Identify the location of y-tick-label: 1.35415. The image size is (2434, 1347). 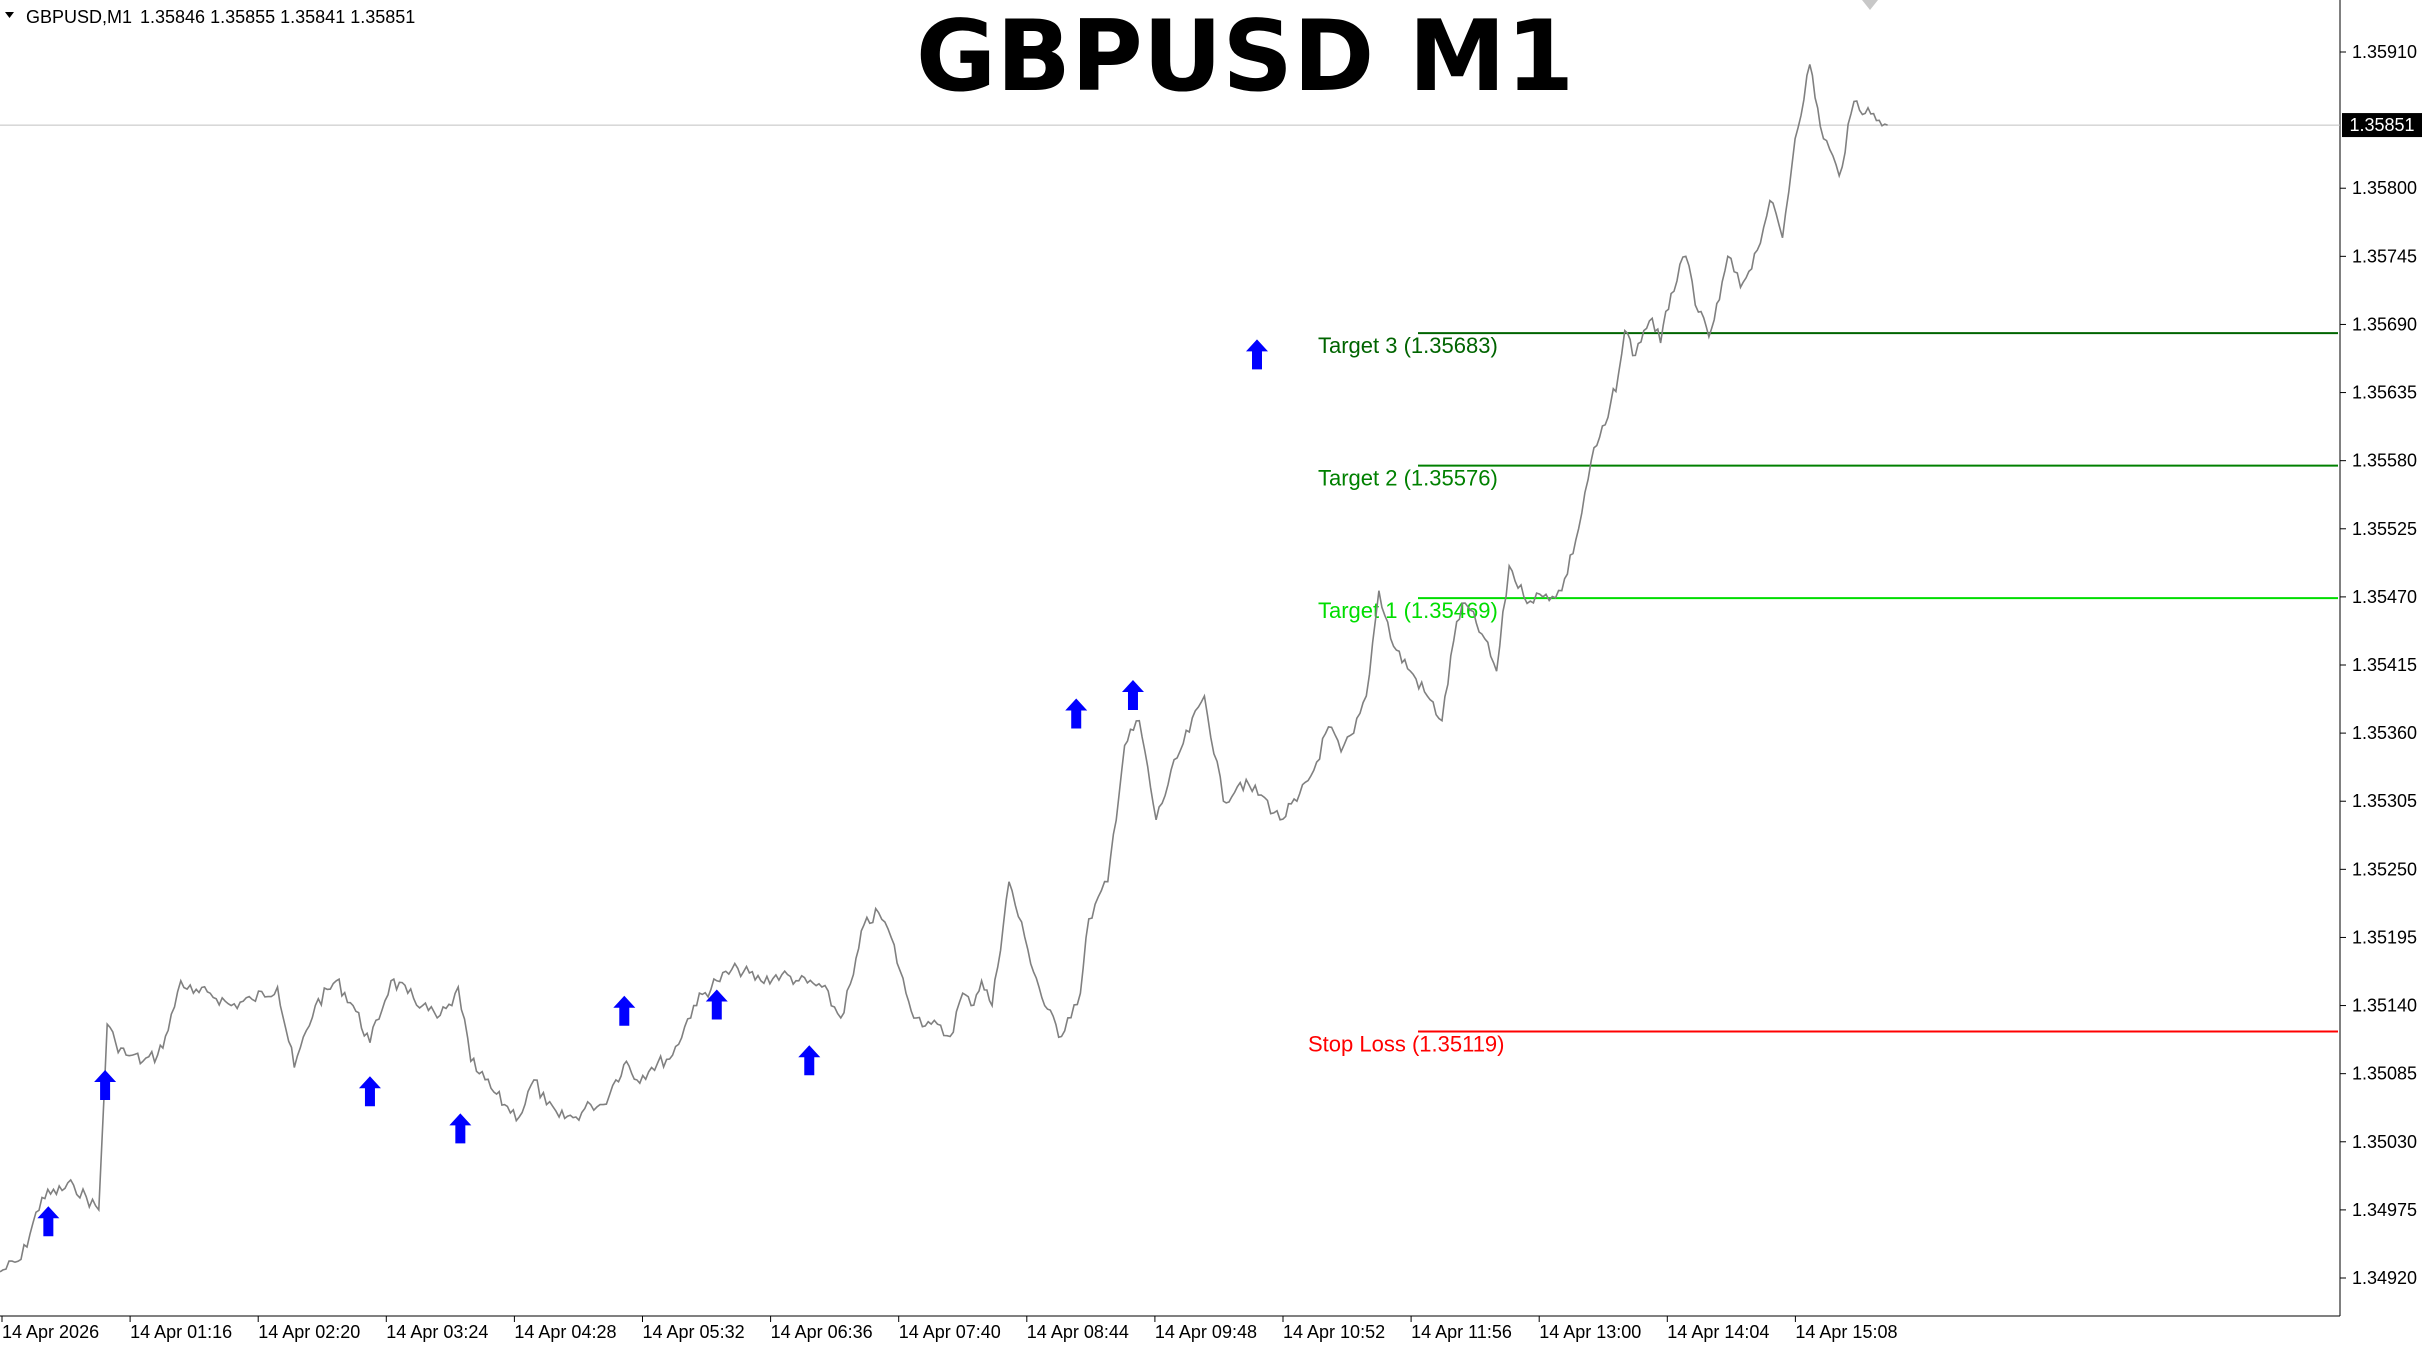
(2384, 665).